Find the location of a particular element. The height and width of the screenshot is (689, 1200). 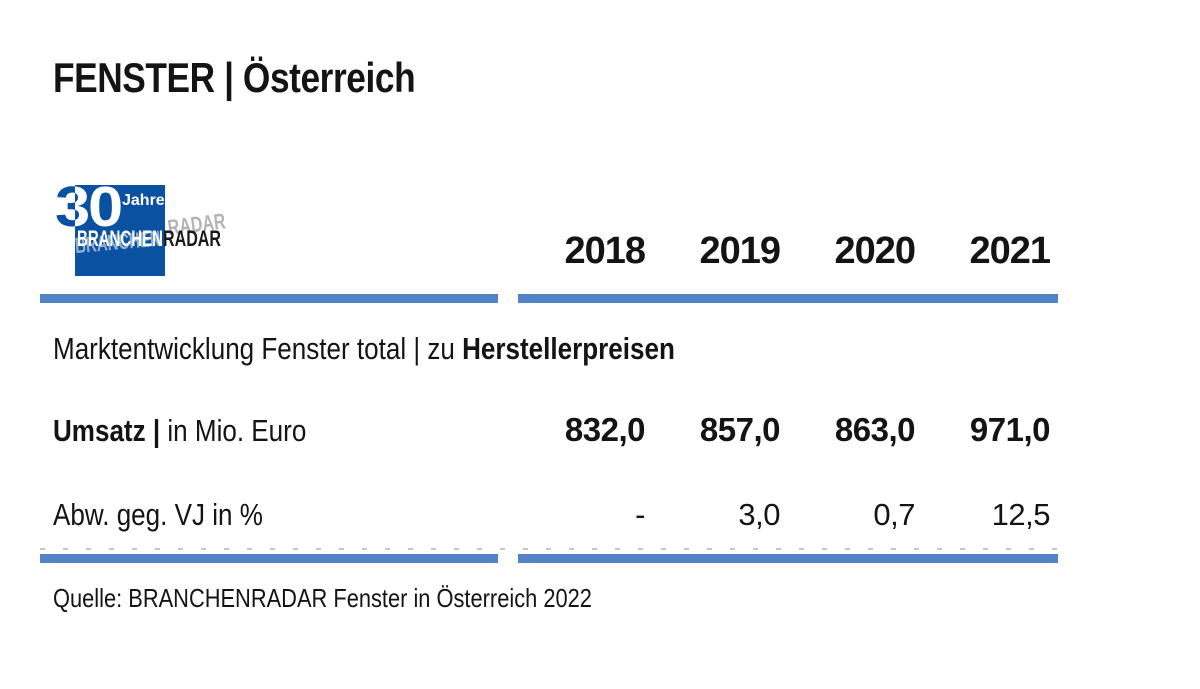

section-title-bold: Herstellerpreisen is located at coordinates (568, 349).